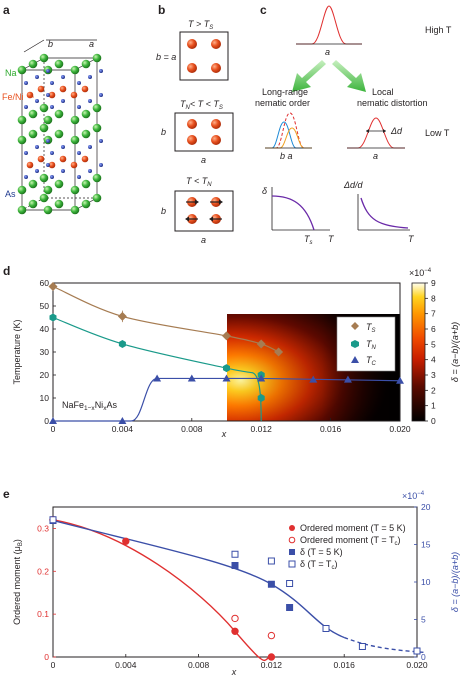  I want to click on low-t-left-axis-label: b a, so click(286, 156).